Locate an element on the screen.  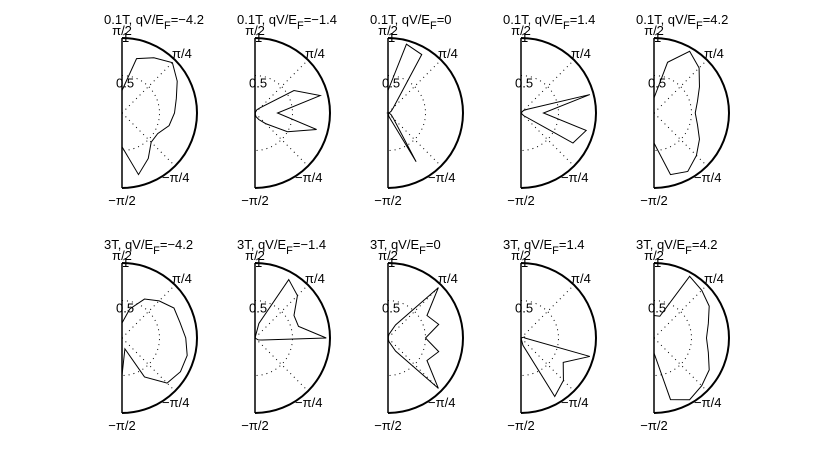
subplot-title: 3T, qV/EF=1.4 is located at coordinates (544, 247).